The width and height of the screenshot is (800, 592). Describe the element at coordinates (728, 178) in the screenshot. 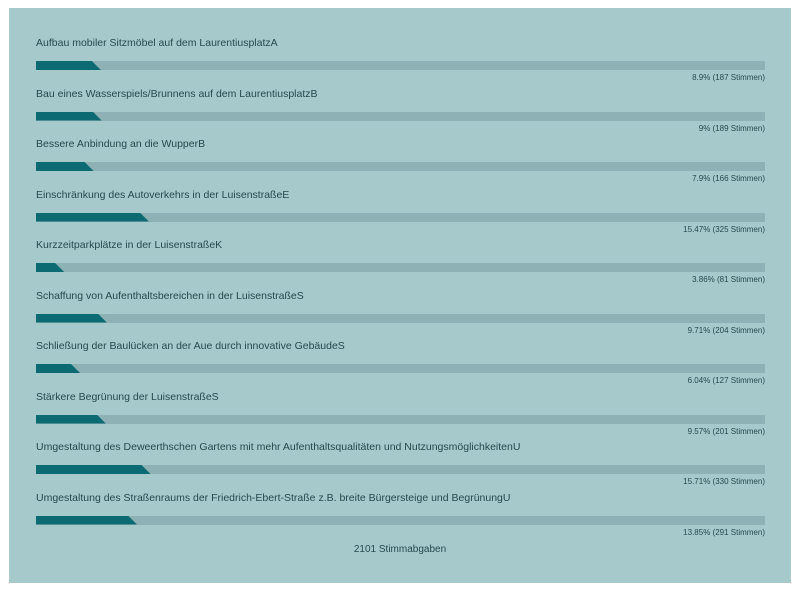

I see `poll-option-stat: 7.9% (166 Stimmen)` at that location.